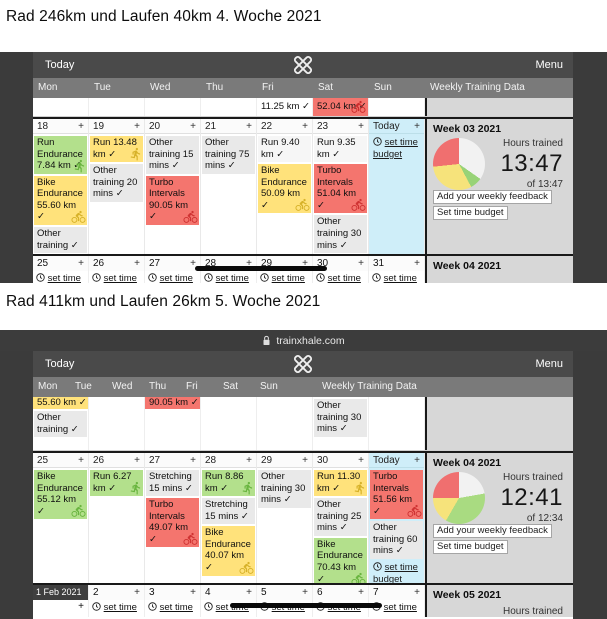 This screenshot has width=607, height=619. Describe the element at coordinates (172, 523) in the screenshot. I see `event-card: Turbo Intervals 49.07 km ✓` at that location.